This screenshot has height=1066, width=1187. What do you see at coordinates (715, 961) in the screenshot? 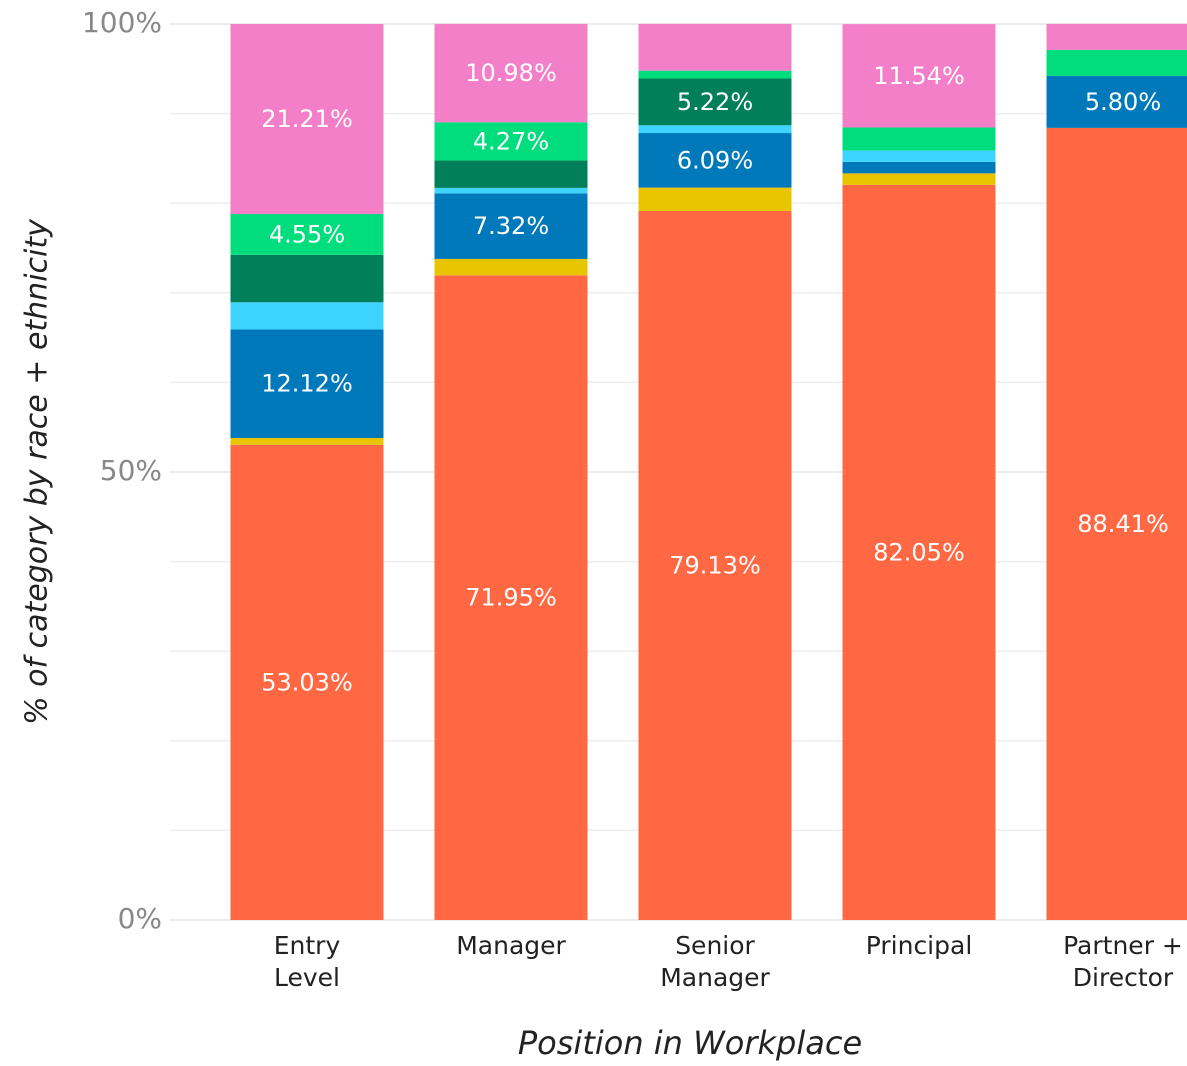
I see `x-tick-label: Senior Manager` at bounding box center [715, 961].